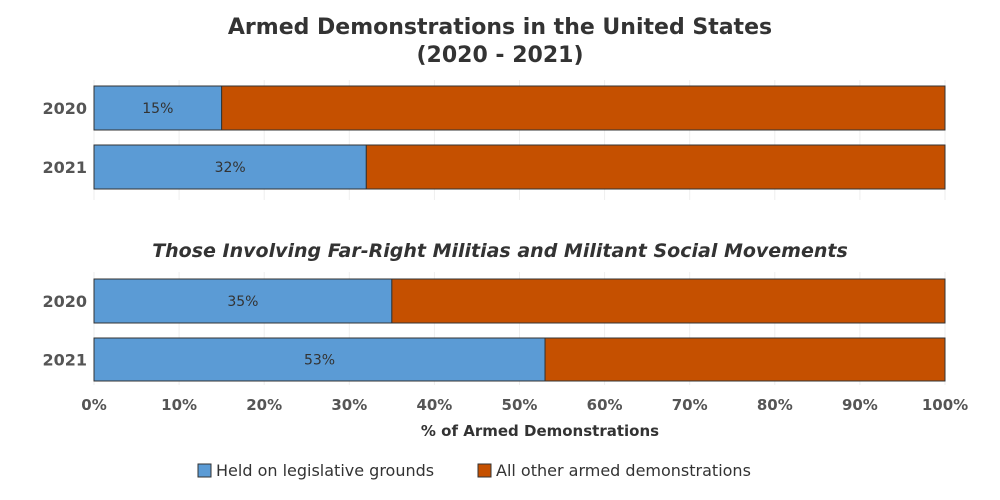  What do you see at coordinates (623, 470) in the screenshot?
I see `legend-label-other: All other armed demonstrations` at bounding box center [623, 470].